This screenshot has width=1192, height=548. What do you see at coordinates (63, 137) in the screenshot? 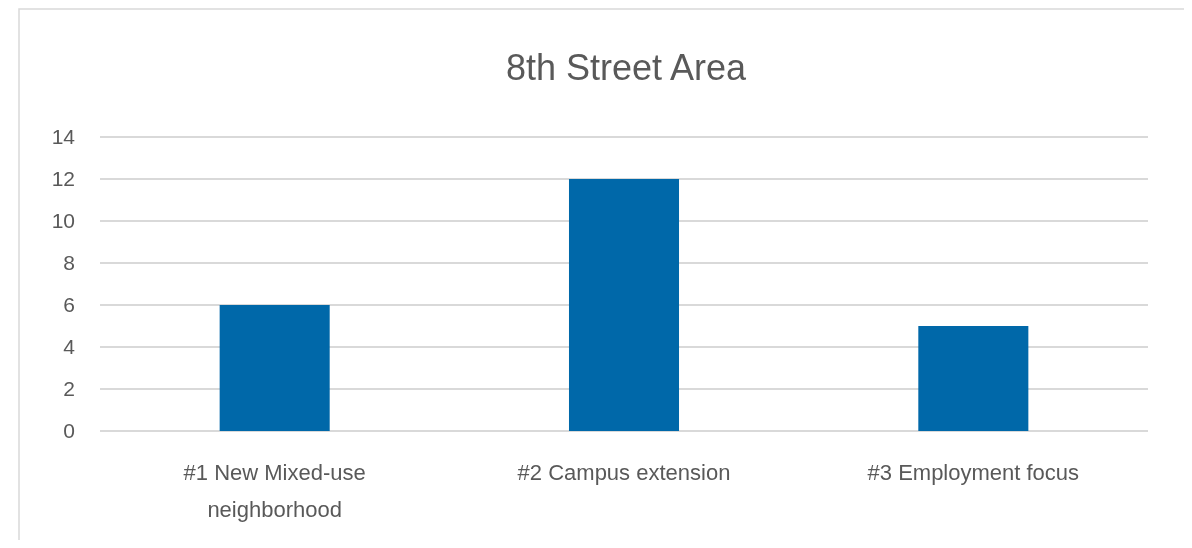
I see `y-tick-label: 14` at bounding box center [63, 137].